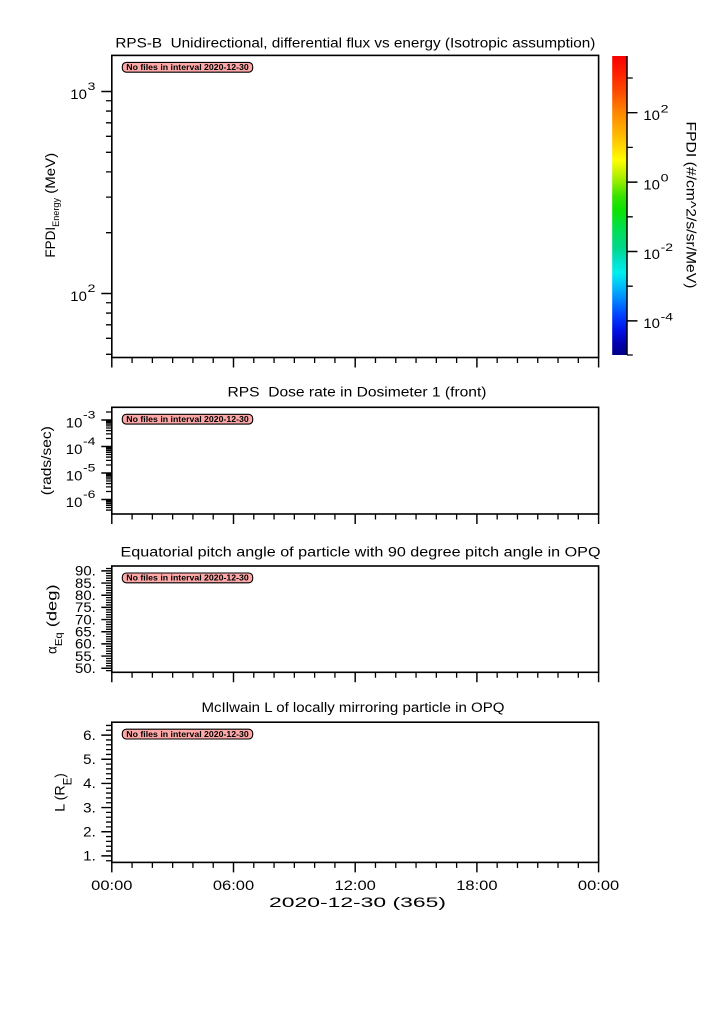  What do you see at coordinates (46, 460) in the screenshot?
I see `svg-text: (rads/sec)` at bounding box center [46, 460].